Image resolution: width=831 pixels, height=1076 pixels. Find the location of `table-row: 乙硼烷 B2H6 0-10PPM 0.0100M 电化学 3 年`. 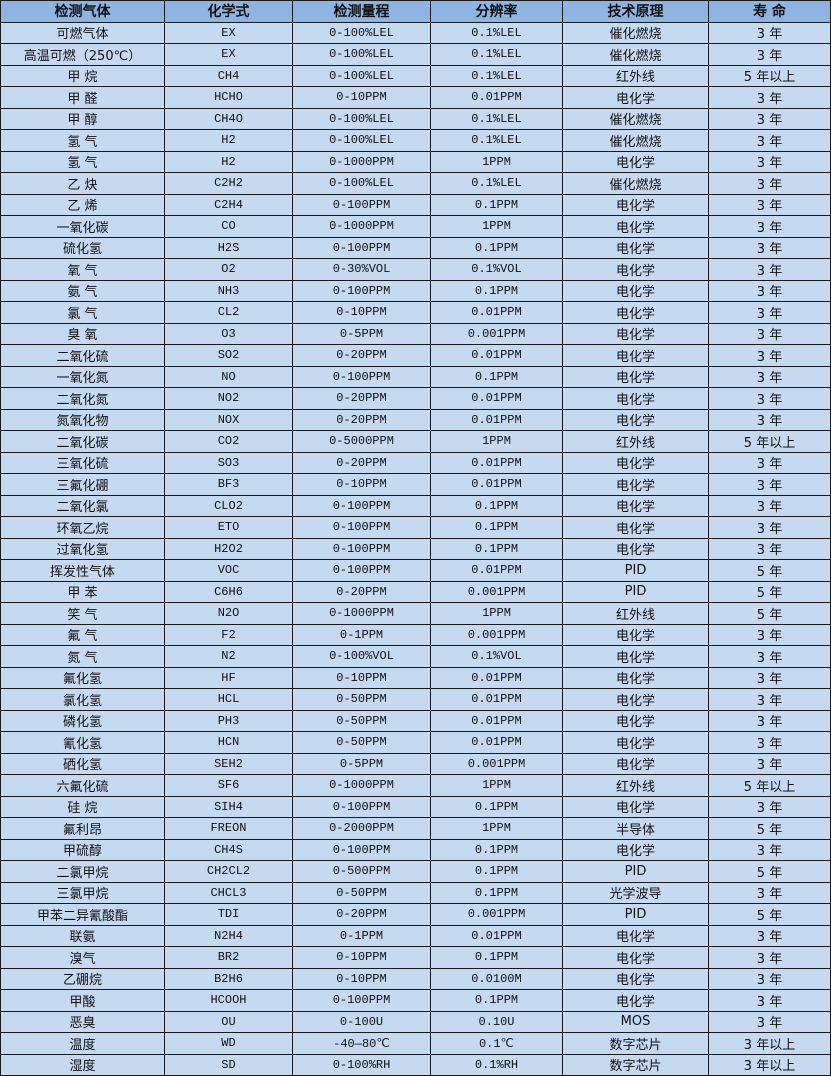

table-row: 乙硼烷 B2H6 0-10PPM 0.0100M 电化学 3 年 is located at coordinates (415, 978).